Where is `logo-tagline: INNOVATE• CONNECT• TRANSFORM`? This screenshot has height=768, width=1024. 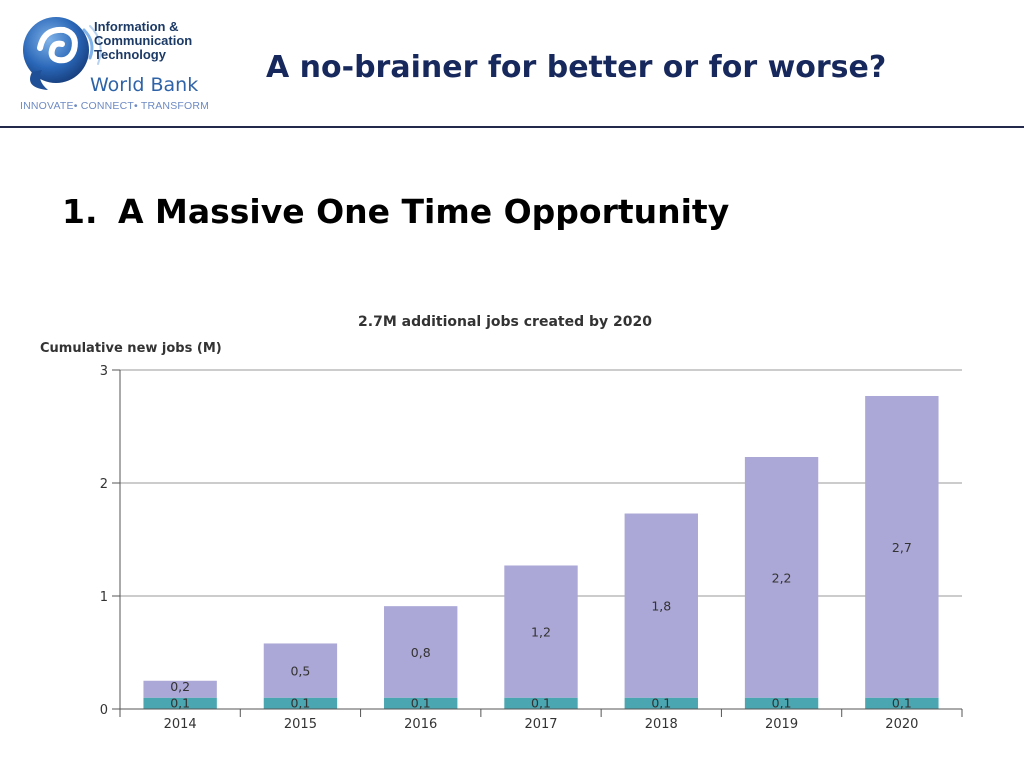 logo-tagline: INNOVATE• CONNECT• TRANSFORM is located at coordinates (115, 106).